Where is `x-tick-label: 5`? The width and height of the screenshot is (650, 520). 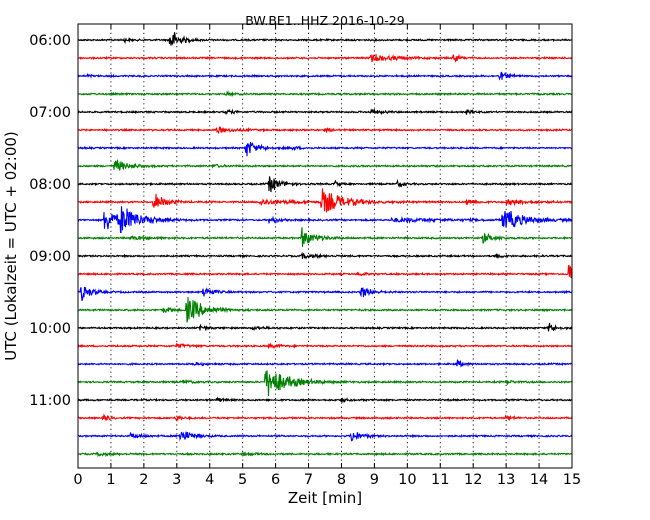 x-tick-label: 5 is located at coordinates (242, 480).